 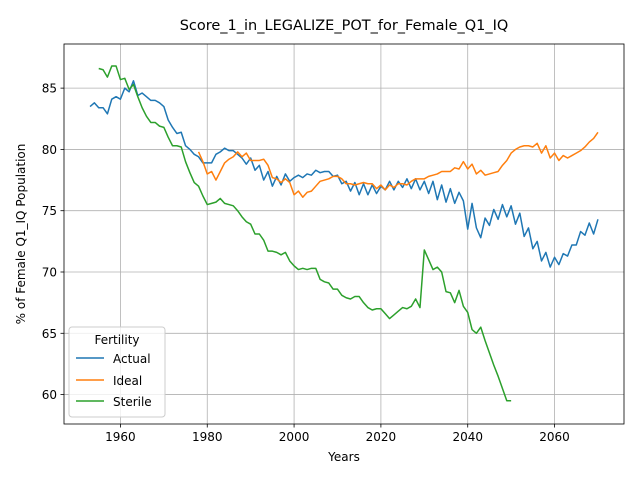 I want to click on chart-title: Score_1_in_LEGALIZE_POT_for_Female_Q1_IQ, so click(x=344, y=26).